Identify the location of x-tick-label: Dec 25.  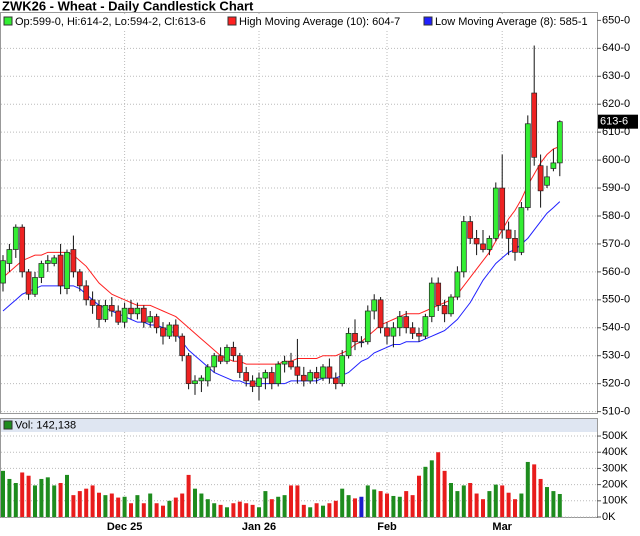
(124, 527).